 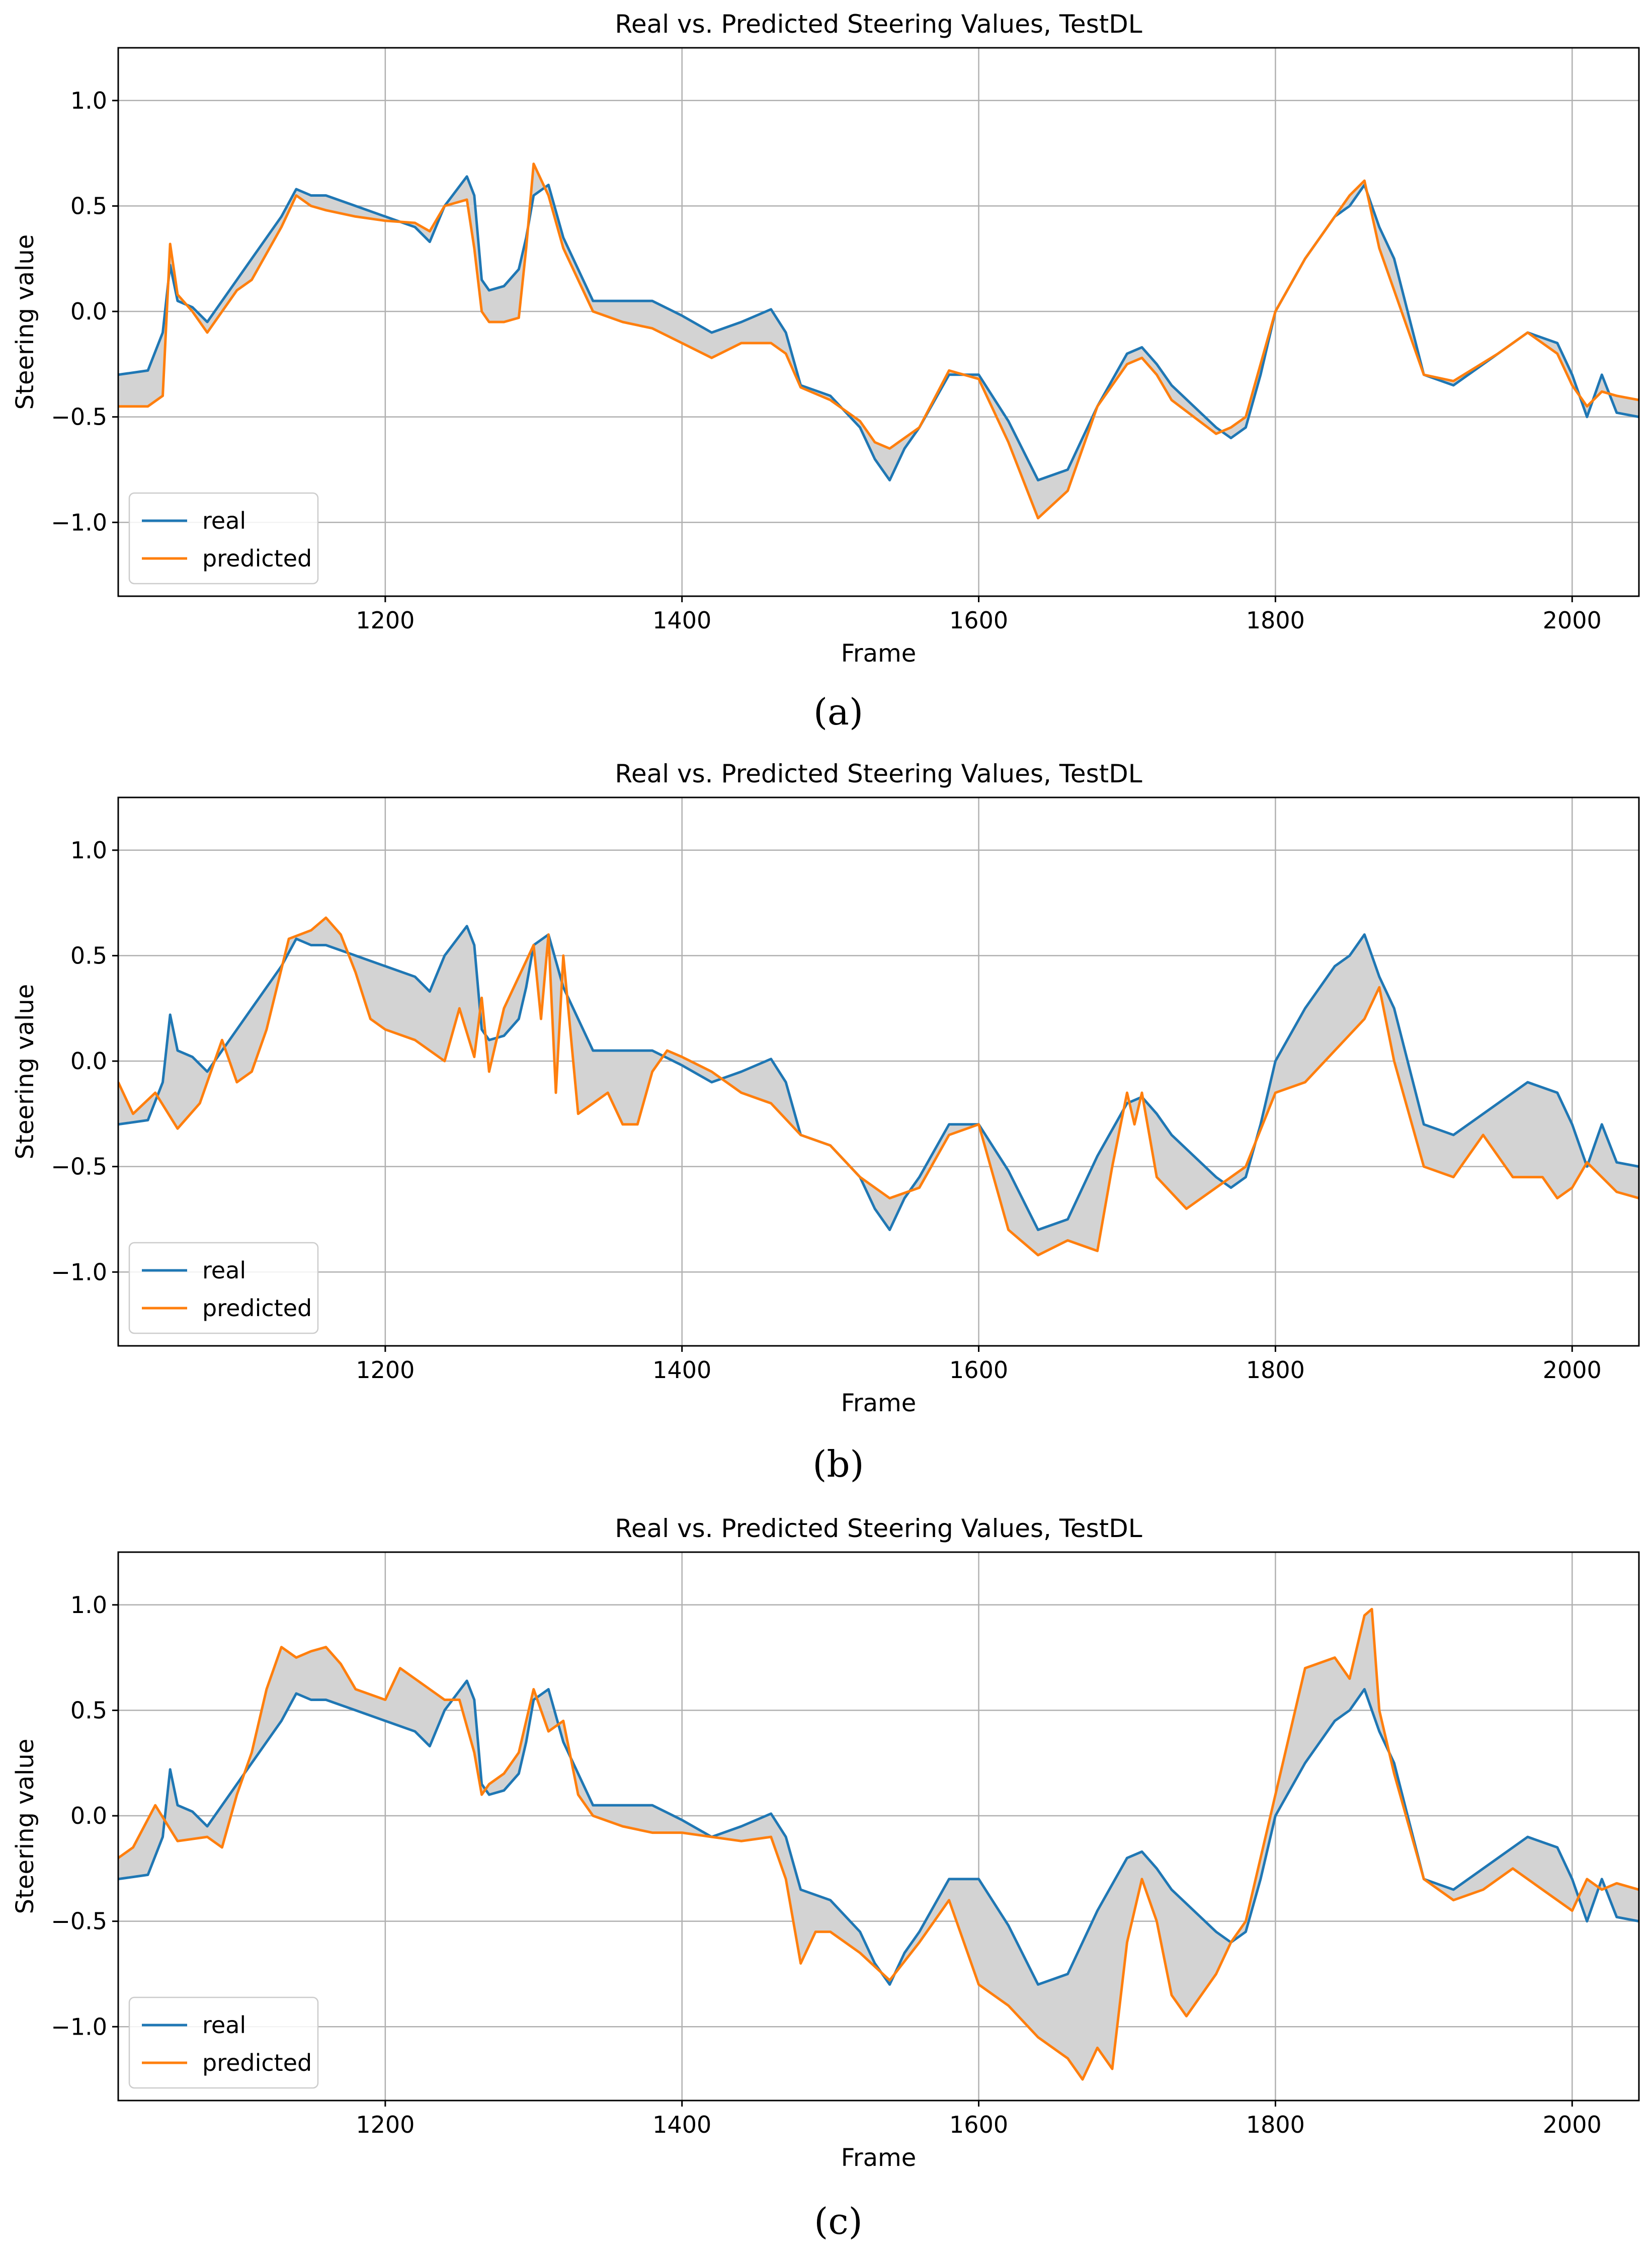 I want to click on fill-between-area, so click(x=878, y=1086).